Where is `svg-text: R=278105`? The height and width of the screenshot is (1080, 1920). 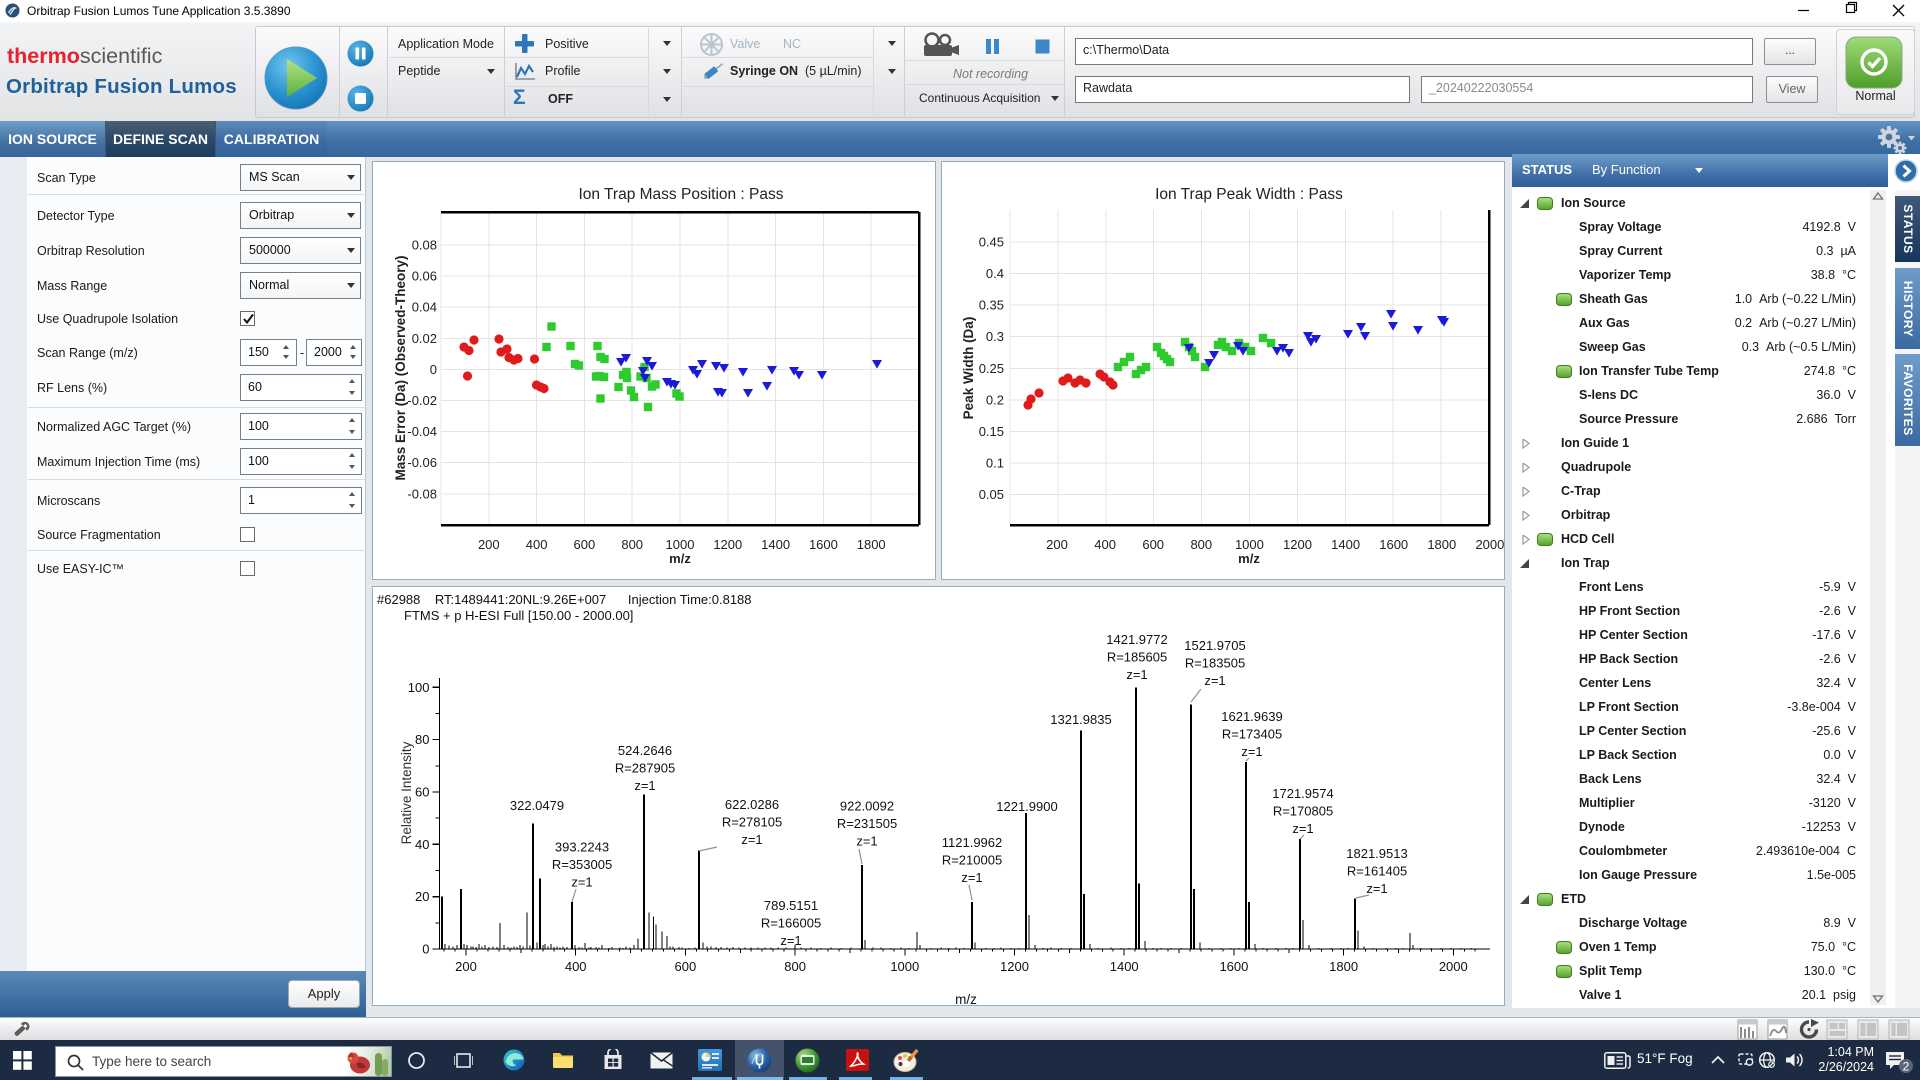
svg-text: R=278105 is located at coordinates (752, 822).